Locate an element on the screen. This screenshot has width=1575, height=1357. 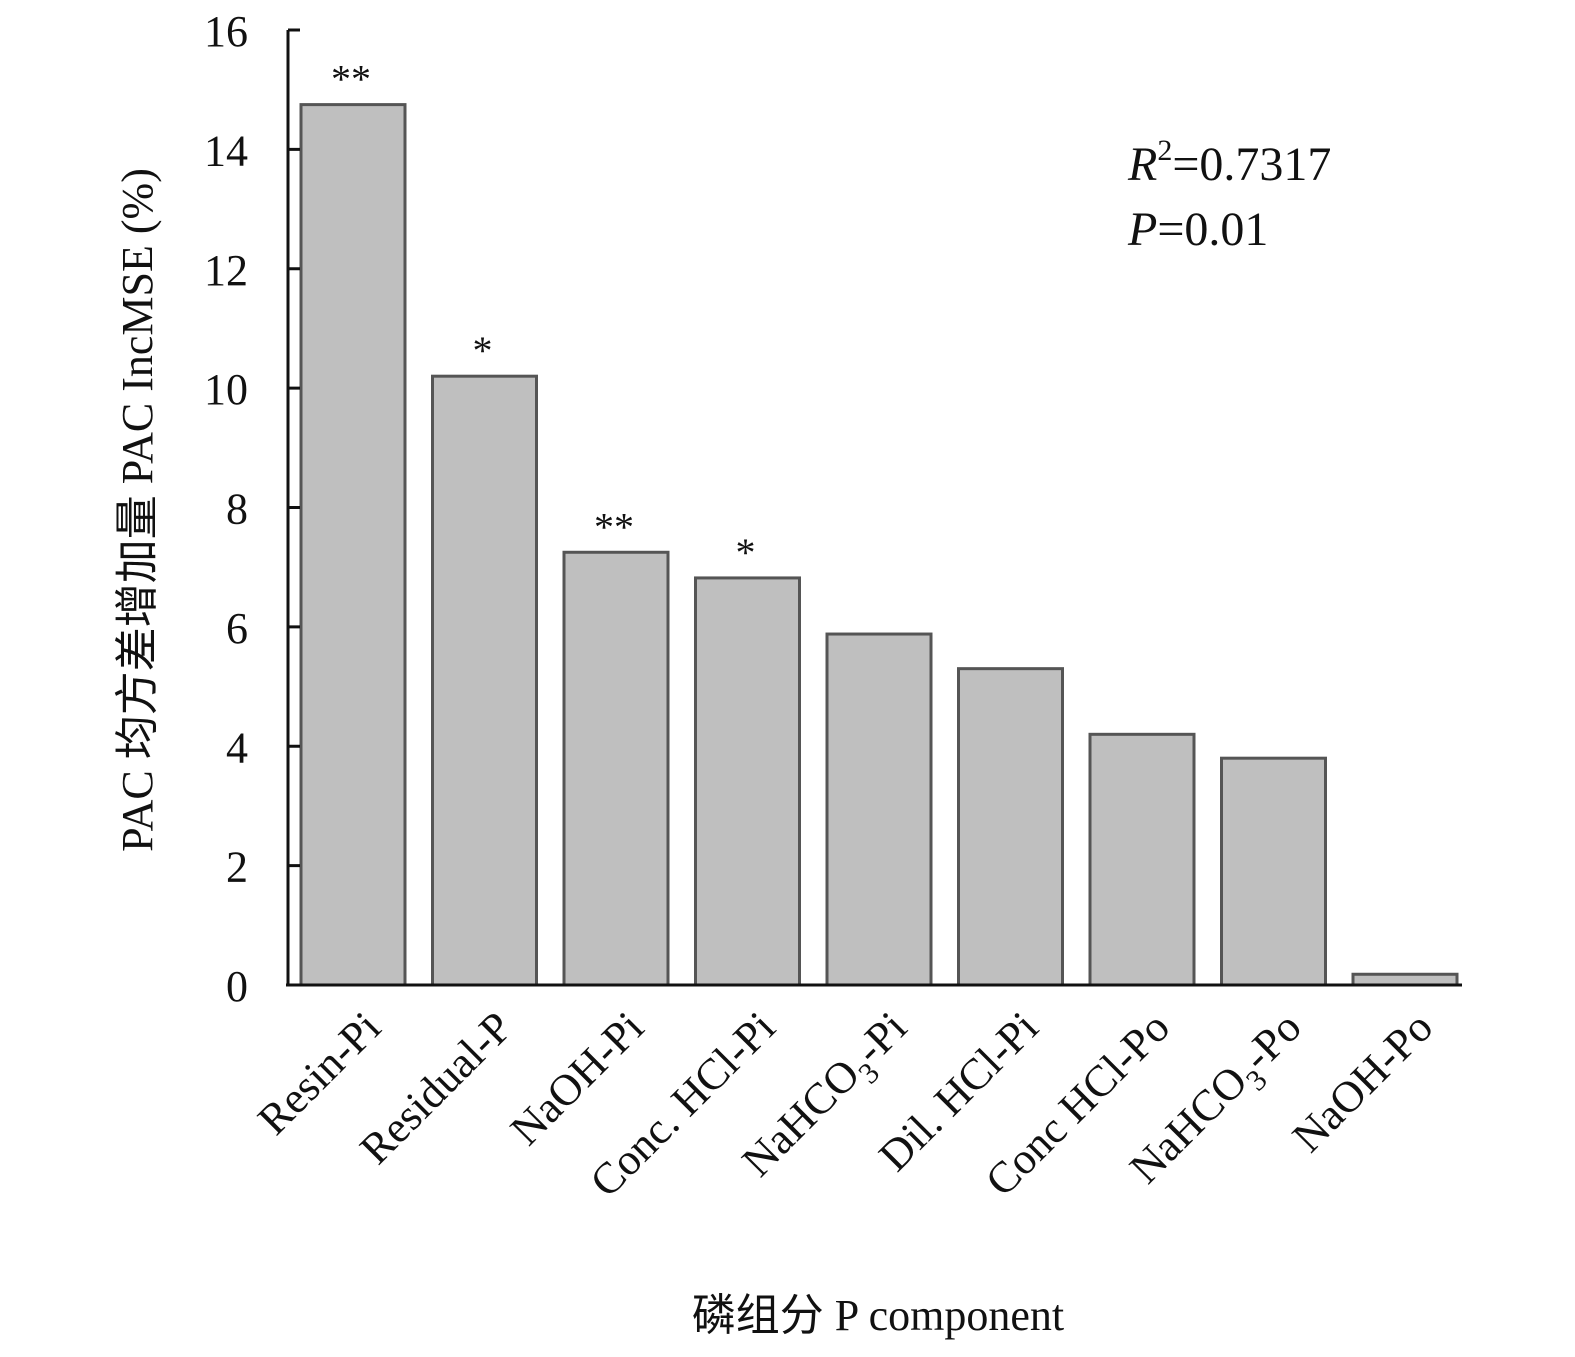
y-tick-label: 16 is located at coordinates (226, 31).